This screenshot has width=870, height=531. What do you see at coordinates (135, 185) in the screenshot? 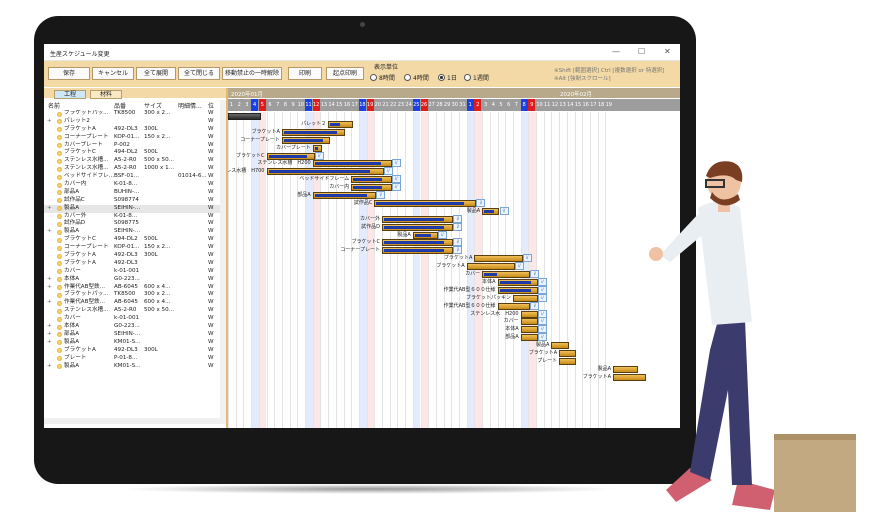
I see `table-row: カバー内 K-01-8... W` at bounding box center [135, 185].